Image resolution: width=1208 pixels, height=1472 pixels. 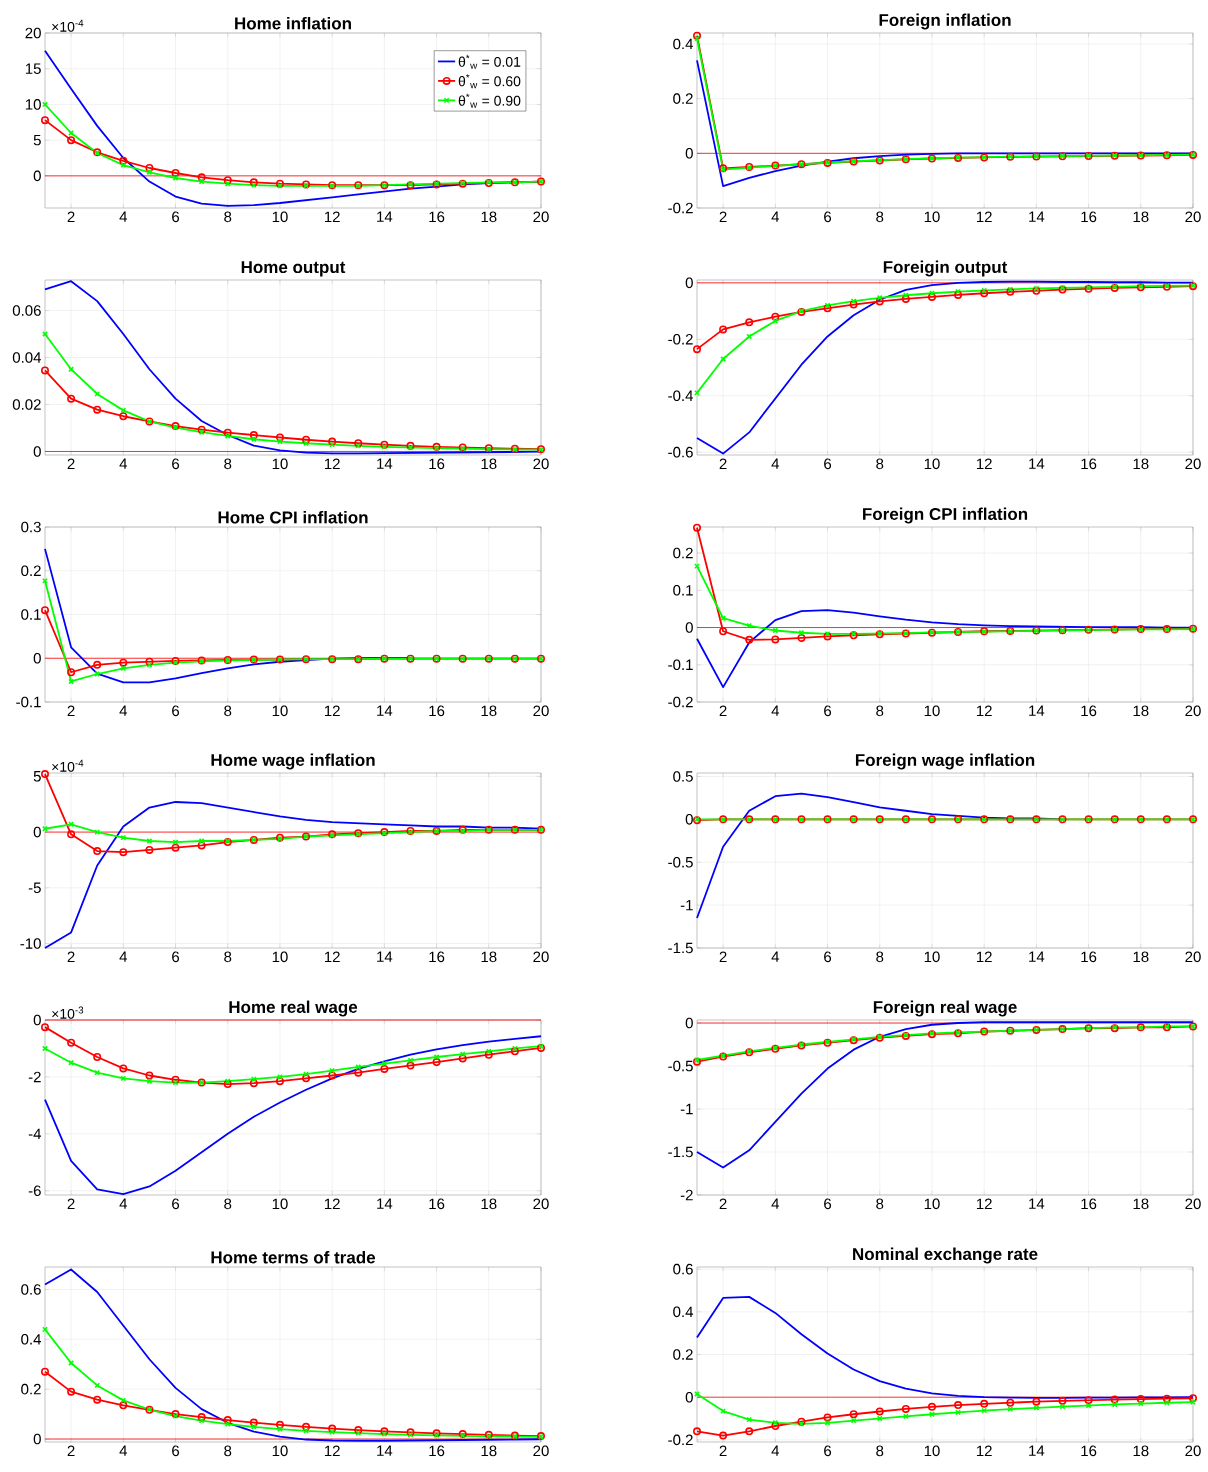 I want to click on chart-title: Home real wage, so click(x=293, y=1008).